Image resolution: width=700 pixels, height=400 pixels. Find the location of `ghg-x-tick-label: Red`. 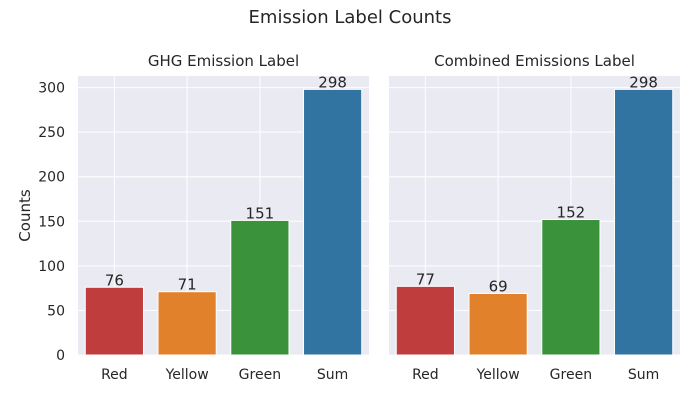

ghg-x-tick-label: Red is located at coordinates (114, 375).